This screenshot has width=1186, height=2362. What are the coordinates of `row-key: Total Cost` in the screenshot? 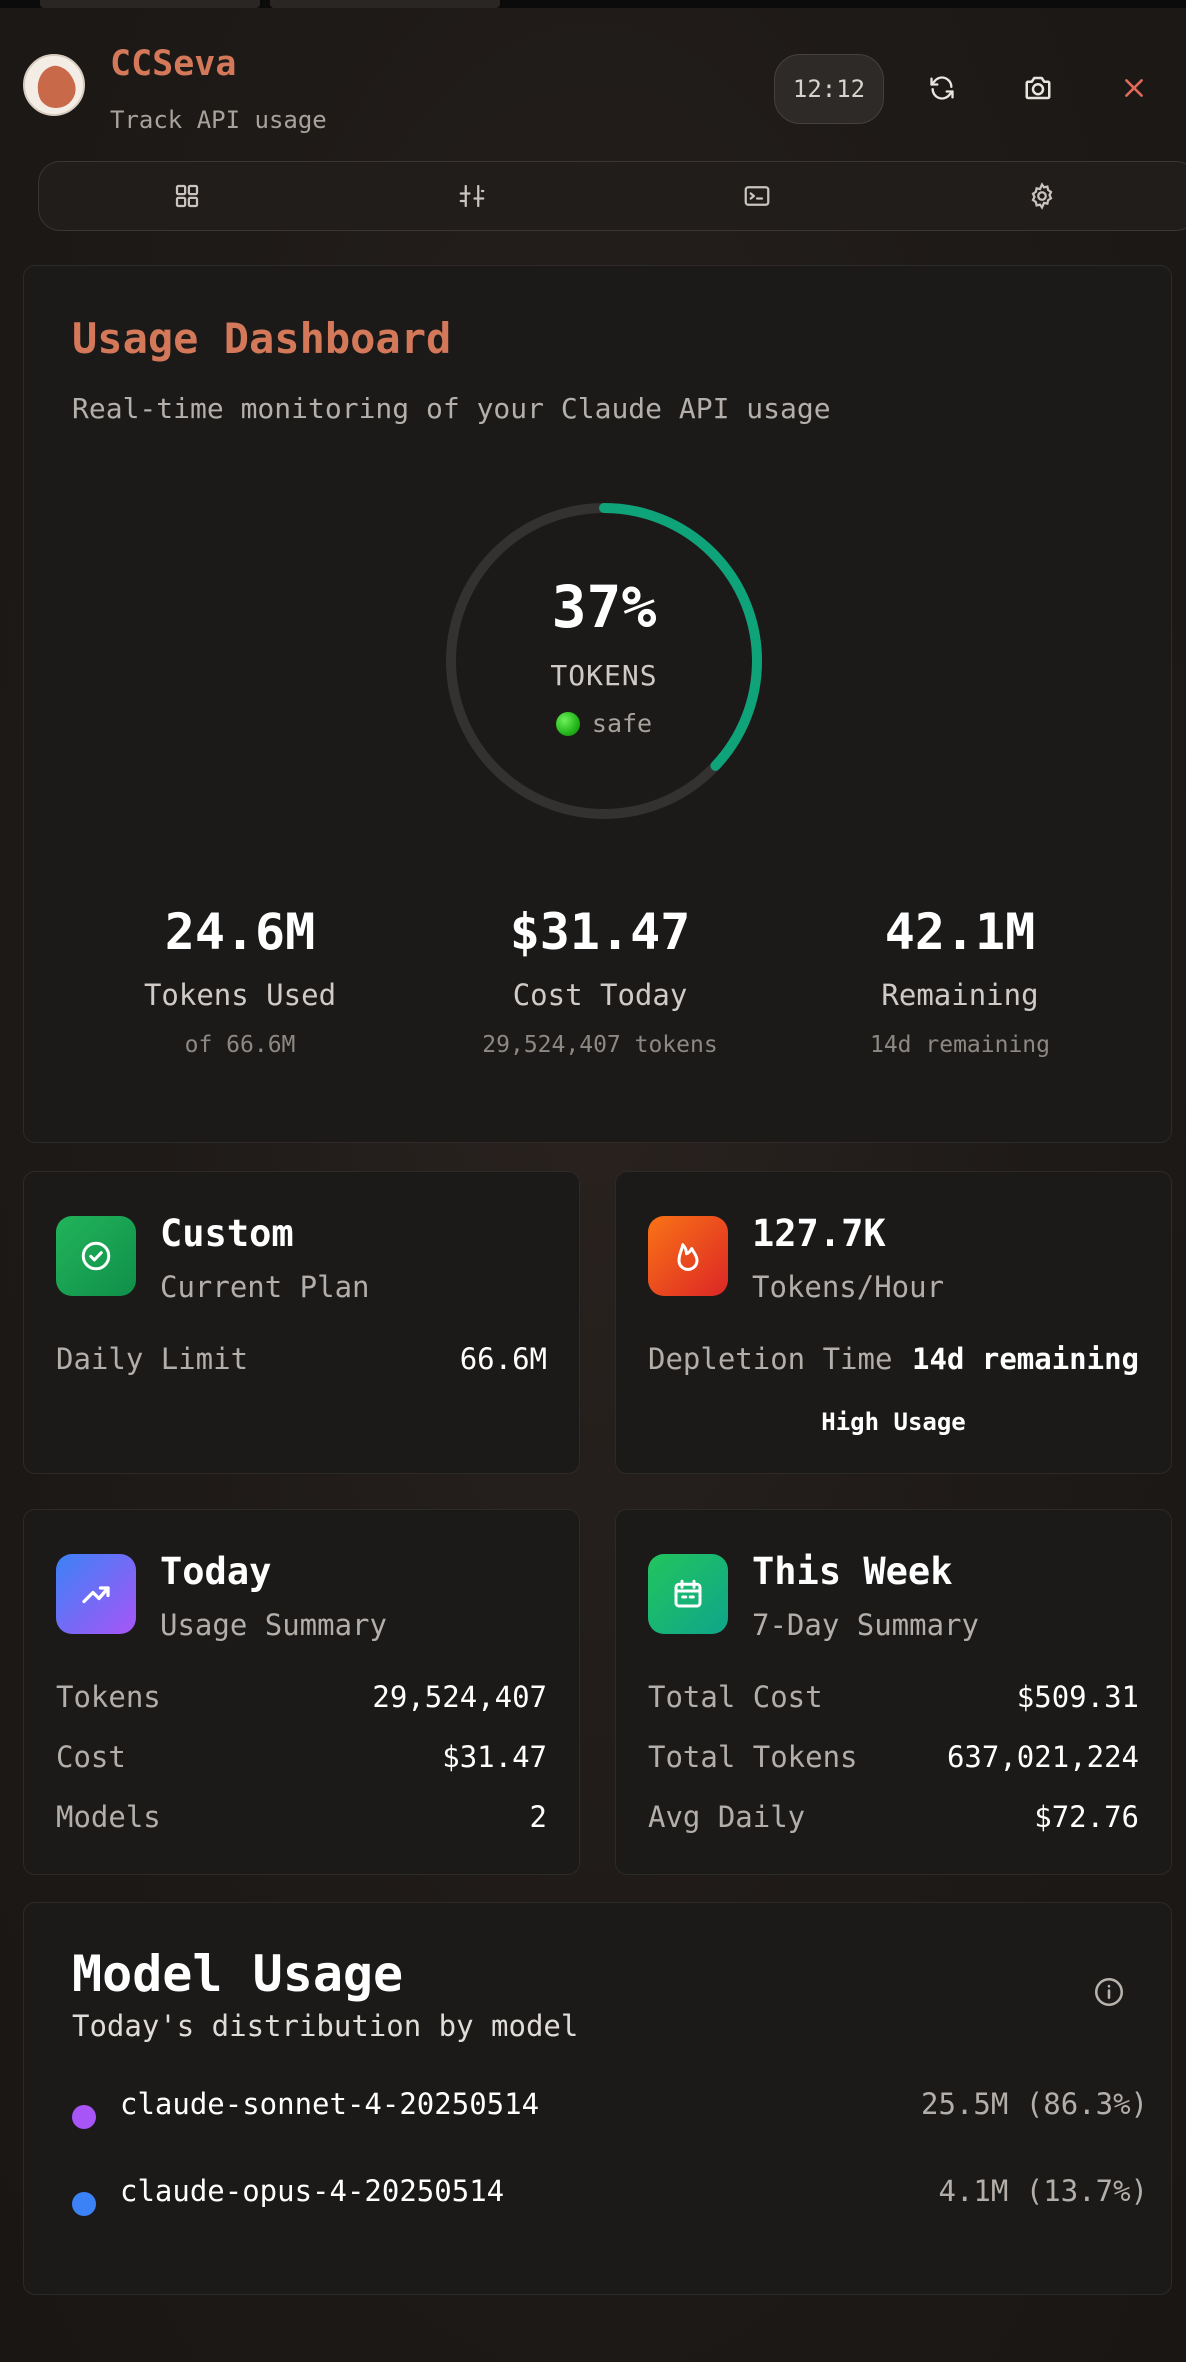 It's located at (735, 1697).